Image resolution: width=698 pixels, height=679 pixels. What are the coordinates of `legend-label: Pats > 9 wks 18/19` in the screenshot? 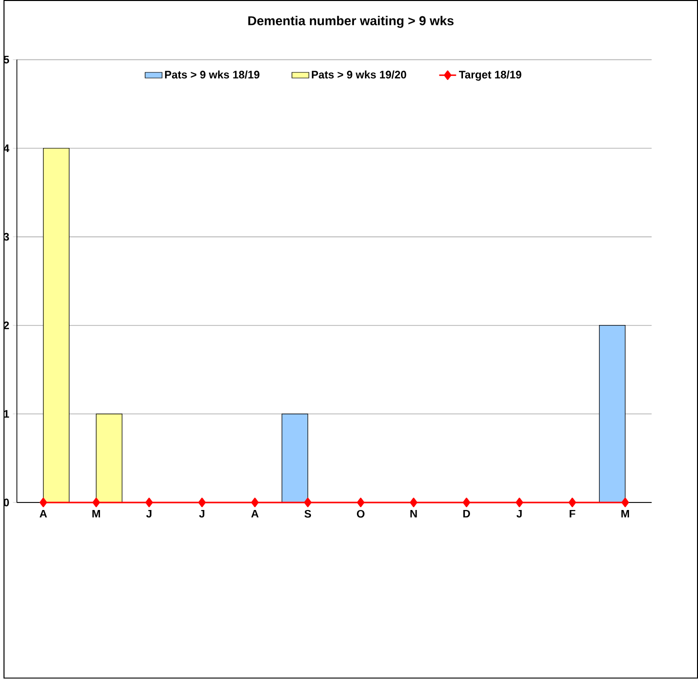 It's located at (212, 74).